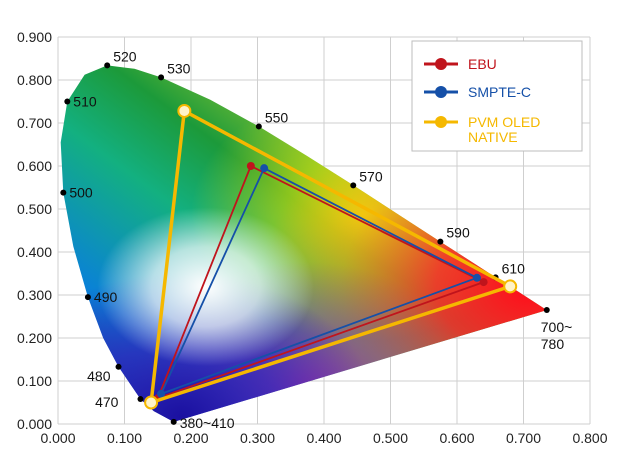 Image resolution: width=640 pixels, height=467 pixels. Describe the element at coordinates (456, 438) in the screenshot. I see `x-tick-label: 0.600` at that location.